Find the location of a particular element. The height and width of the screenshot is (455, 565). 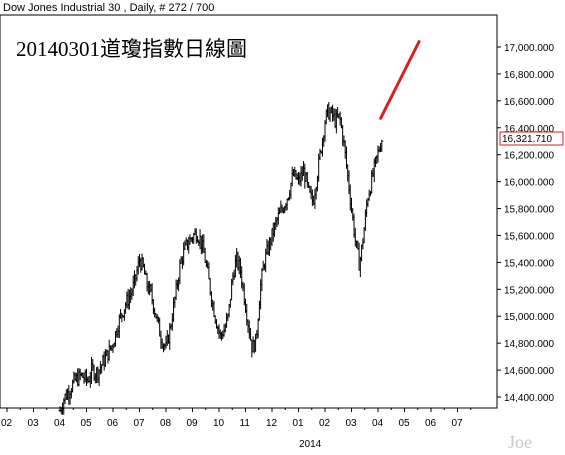

y-tick-label: 14,600.000 is located at coordinates (529, 371).